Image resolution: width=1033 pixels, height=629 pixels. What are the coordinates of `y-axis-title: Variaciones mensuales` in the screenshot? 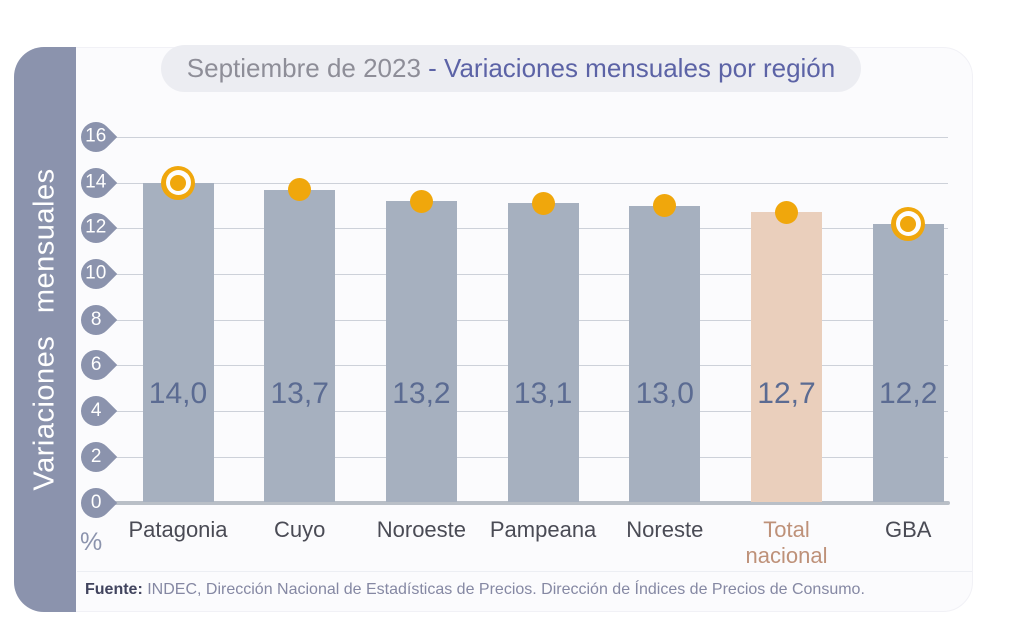 It's located at (44, 329).